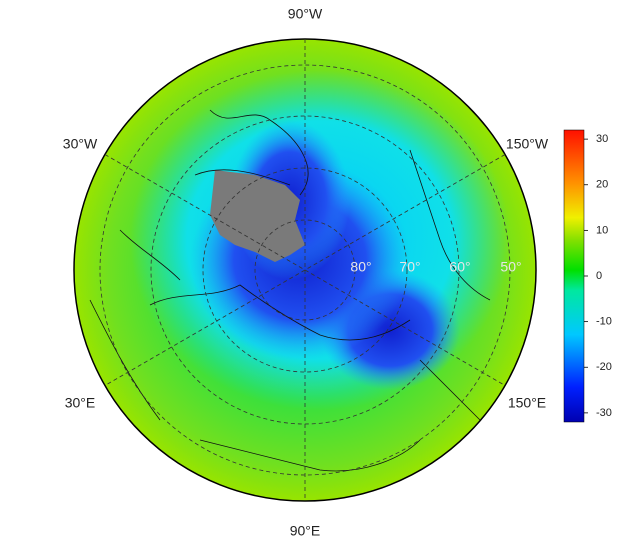 The image size is (625, 552). What do you see at coordinates (80, 144) in the screenshot?
I see `longitude-label: 30°W` at bounding box center [80, 144].